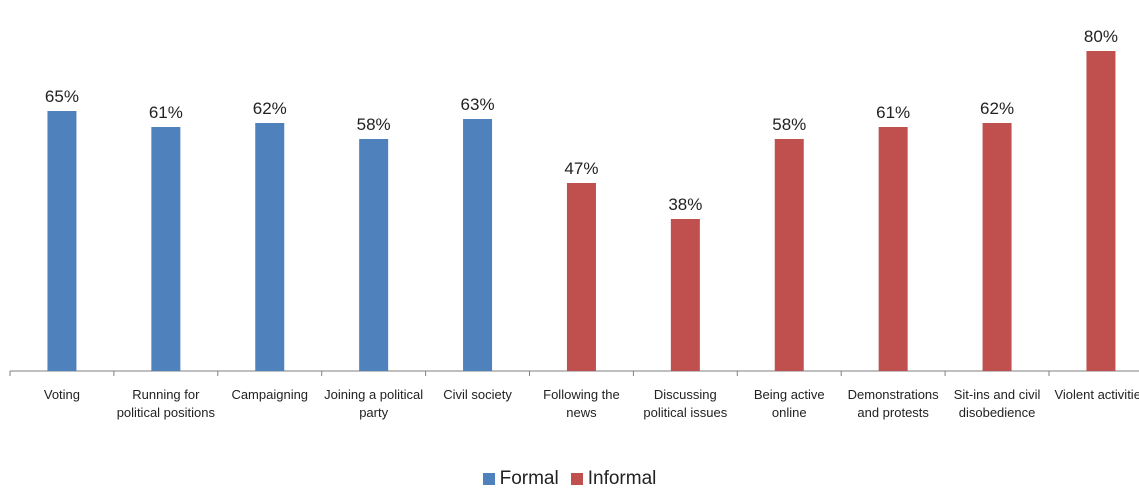 The image size is (1139, 497). I want to click on category-label-line: news, so click(581, 412).